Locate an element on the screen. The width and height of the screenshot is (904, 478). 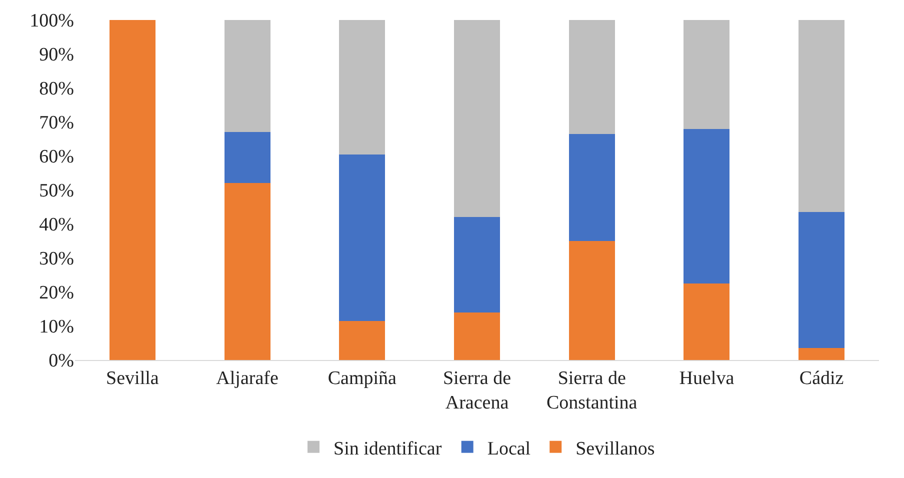
y-tick-label: 40% is located at coordinates (56, 225).